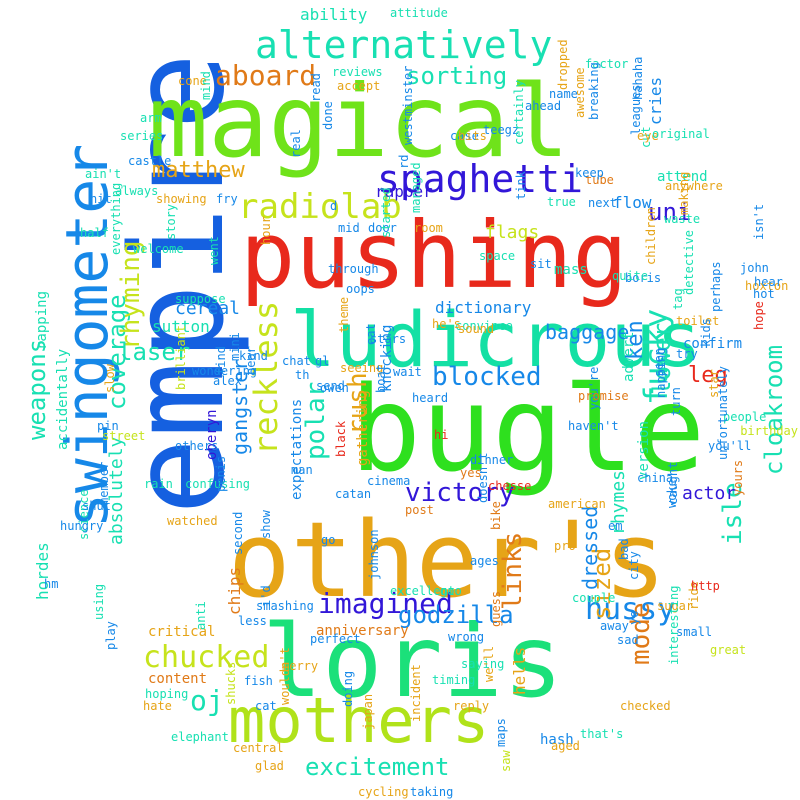 This screenshot has height=800, width=800. I want to click on cloud-word: teegz, so click(501, 130).